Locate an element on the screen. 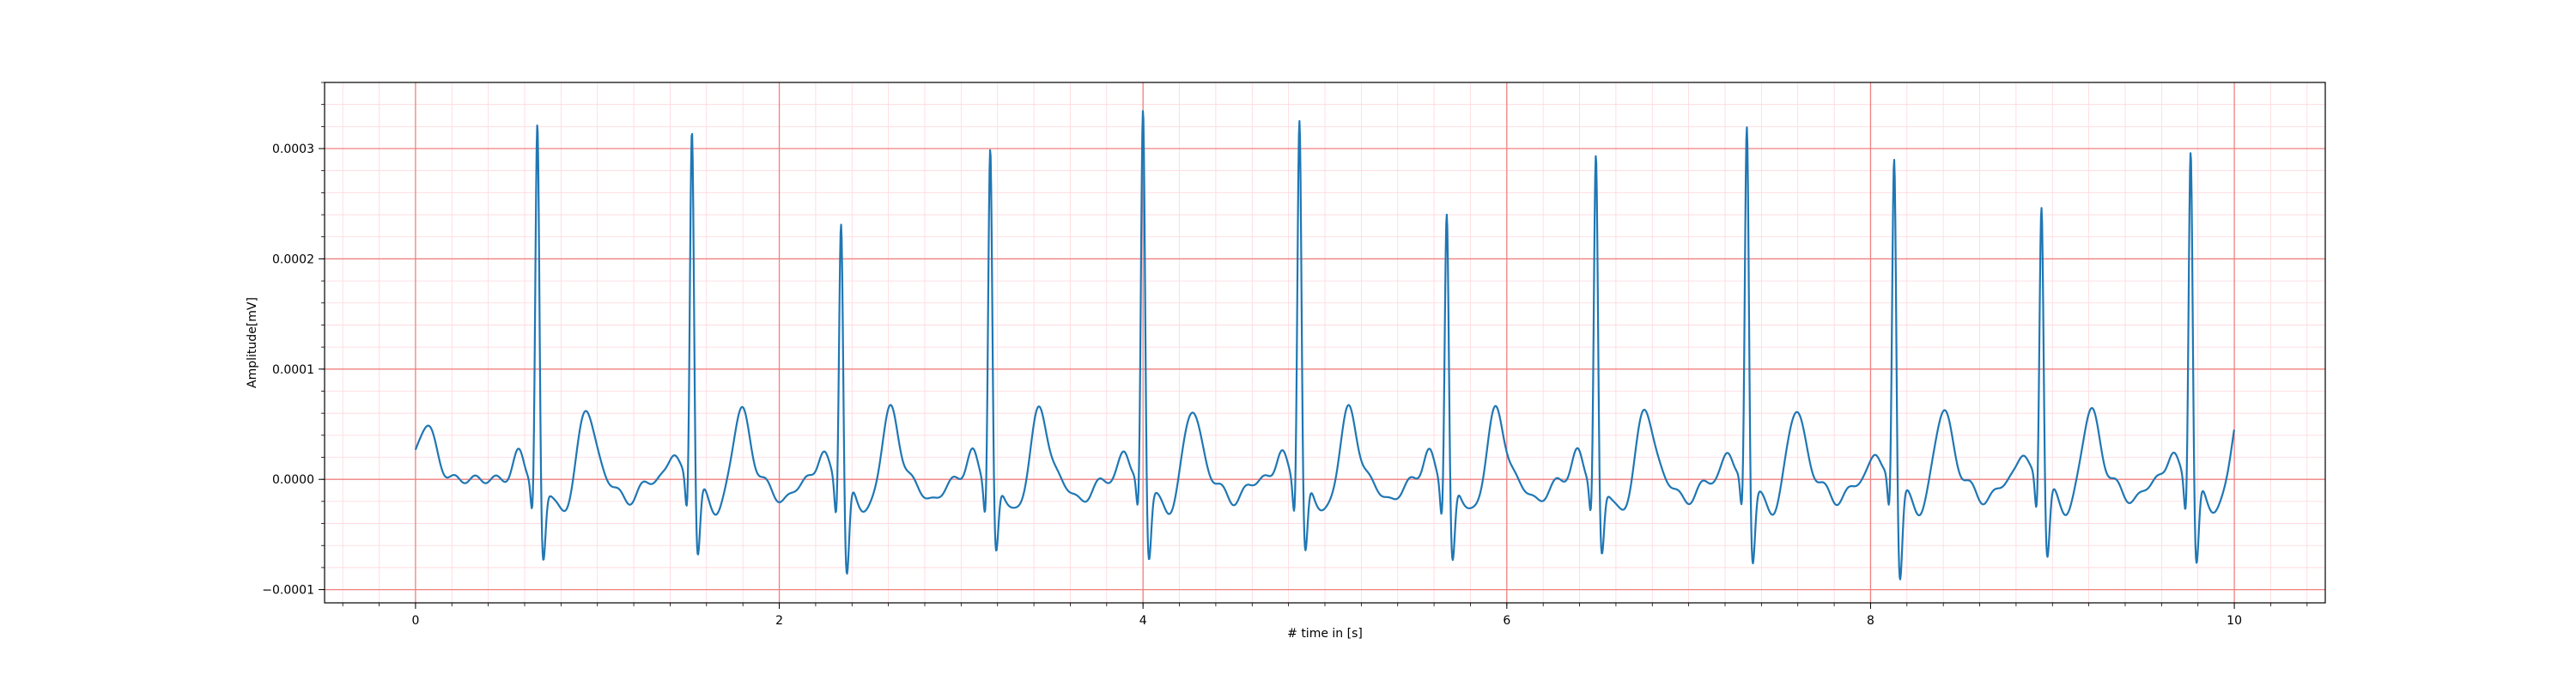  x-axis-ticks: 0 2 4 6 8 10 is located at coordinates (1325, 615).